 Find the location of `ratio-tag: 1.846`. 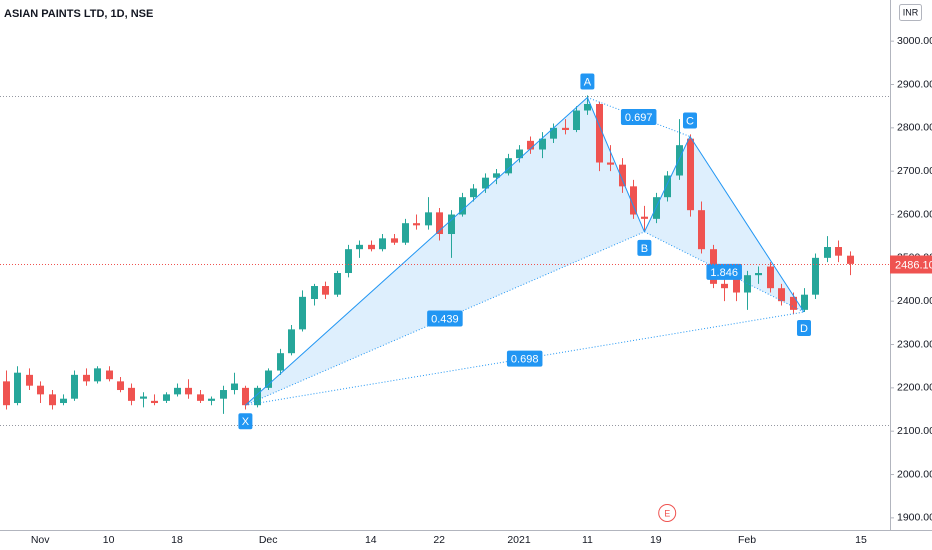

ratio-tag: 1.846 is located at coordinates (724, 271).